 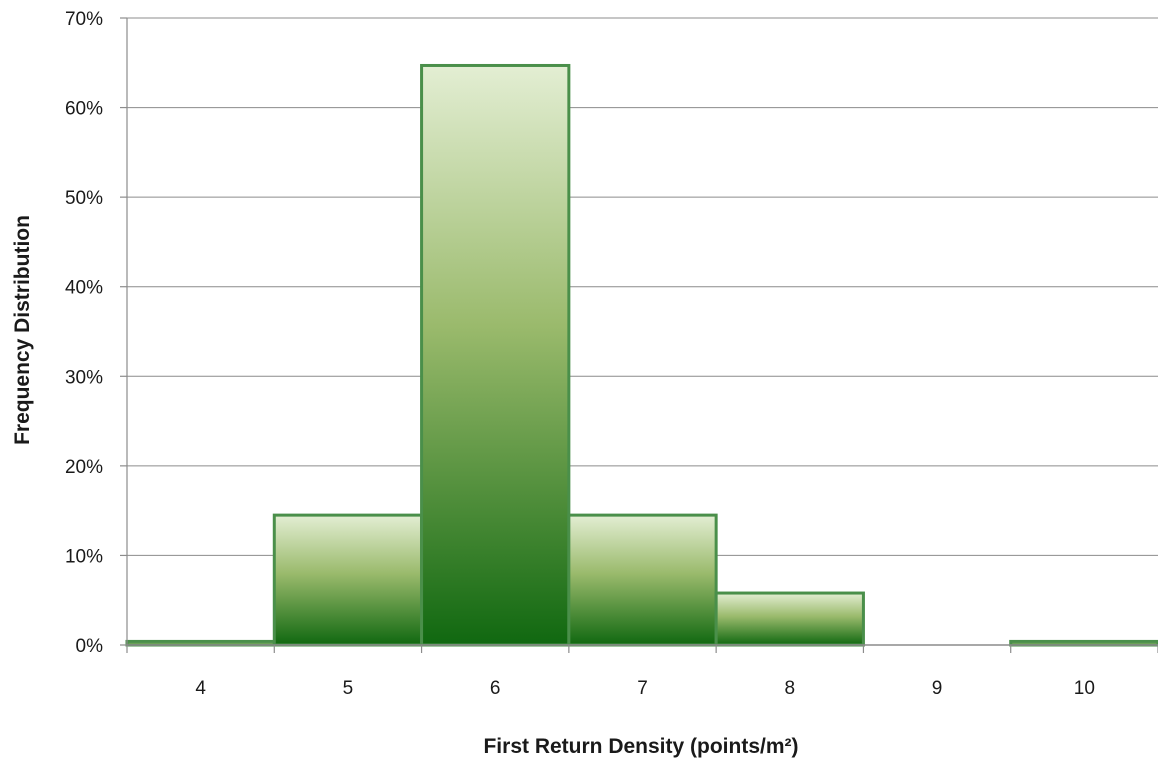 I want to click on y-tick-label: 0%, so click(x=90, y=646).